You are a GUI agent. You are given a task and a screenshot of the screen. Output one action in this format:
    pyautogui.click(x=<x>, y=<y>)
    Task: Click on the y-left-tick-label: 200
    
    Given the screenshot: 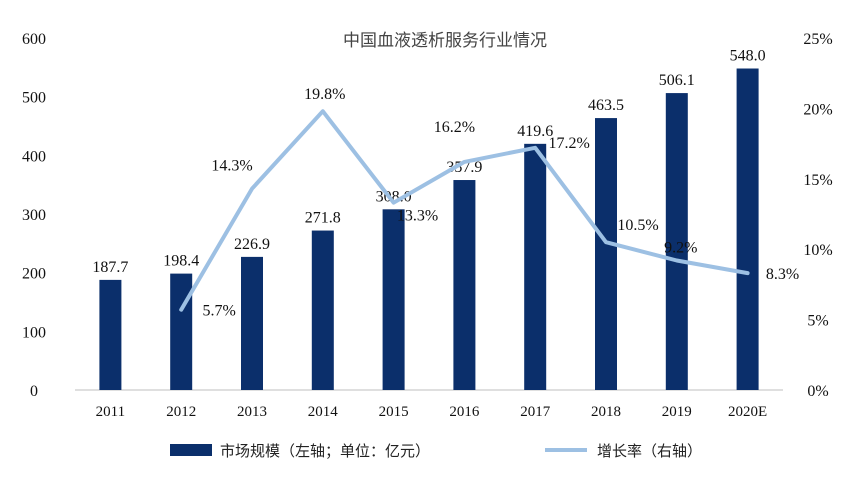 What is the action you would take?
    pyautogui.click(x=34, y=274)
    